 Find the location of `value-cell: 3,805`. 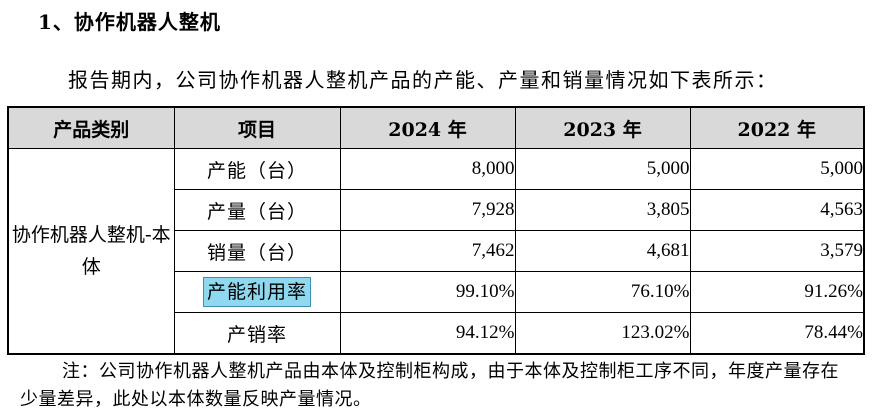

value-cell: 3,805 is located at coordinates (602, 210).